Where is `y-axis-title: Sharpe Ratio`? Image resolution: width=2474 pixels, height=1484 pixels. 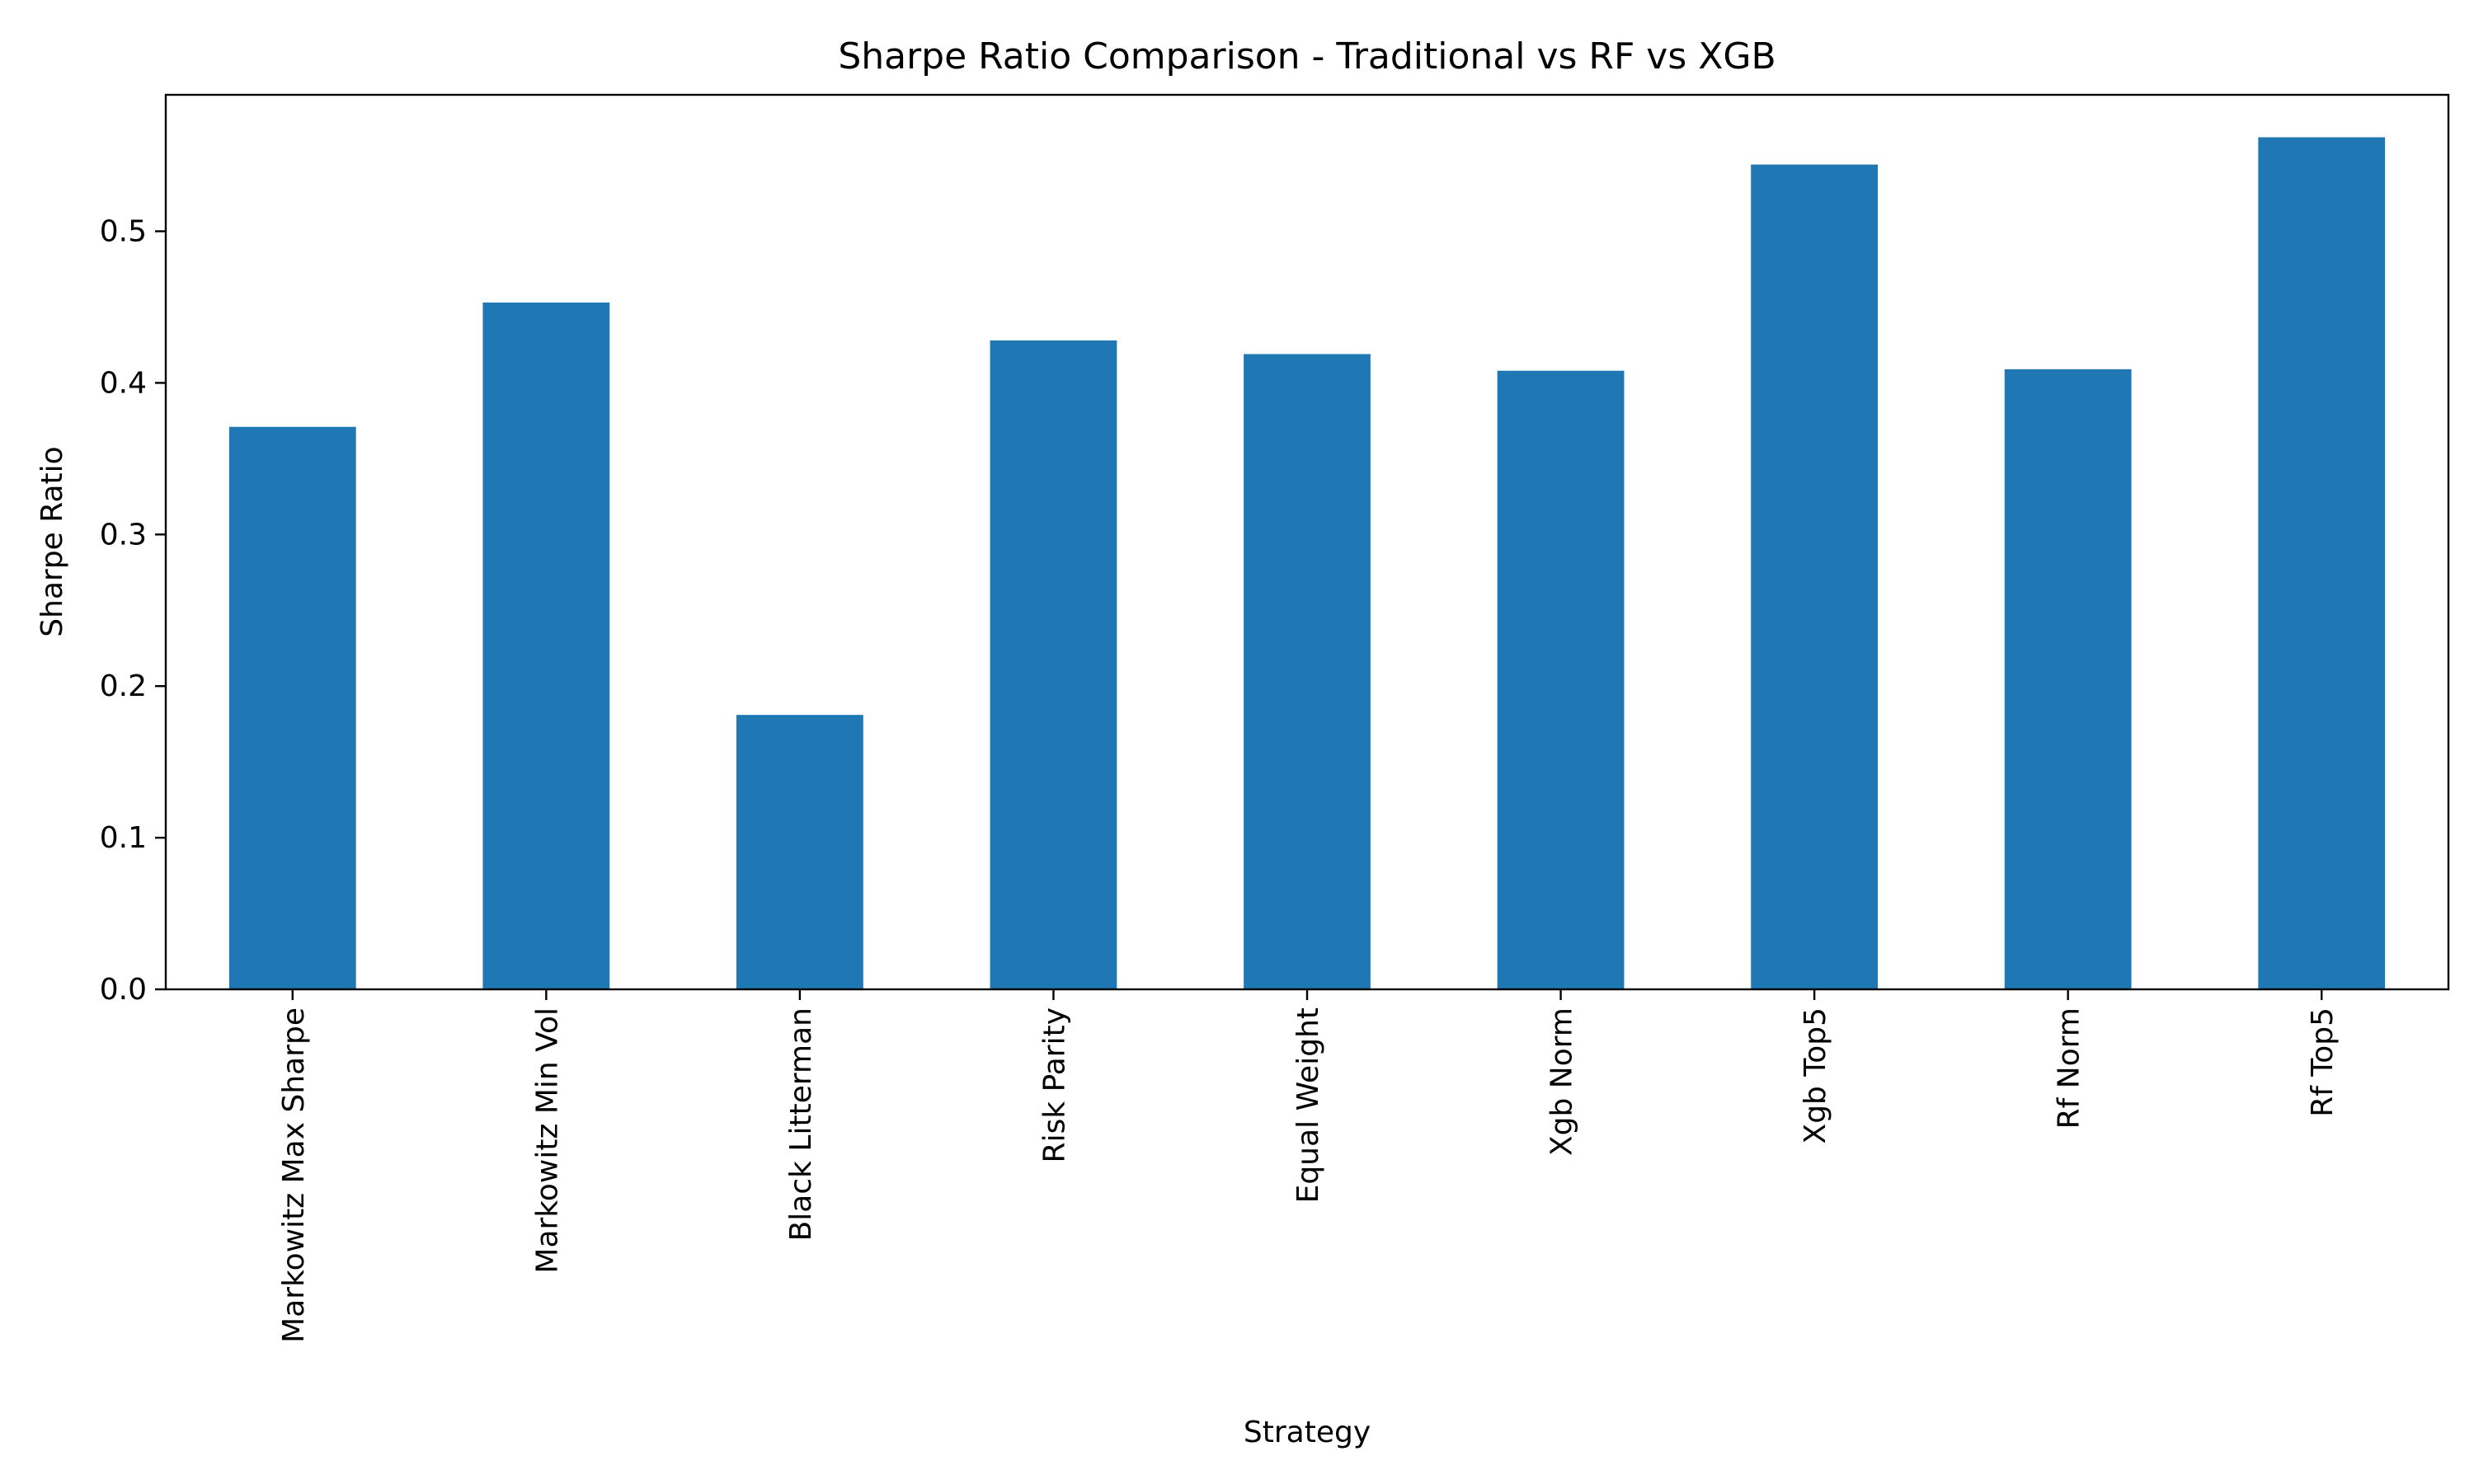 y-axis-title: Sharpe Ratio is located at coordinates (52, 541).